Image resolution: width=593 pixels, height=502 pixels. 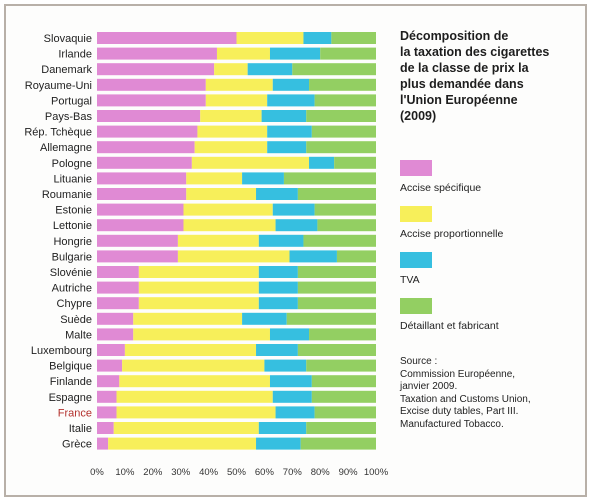 I want to click on category-label: Rép. Tchèque, so click(x=58, y=133).